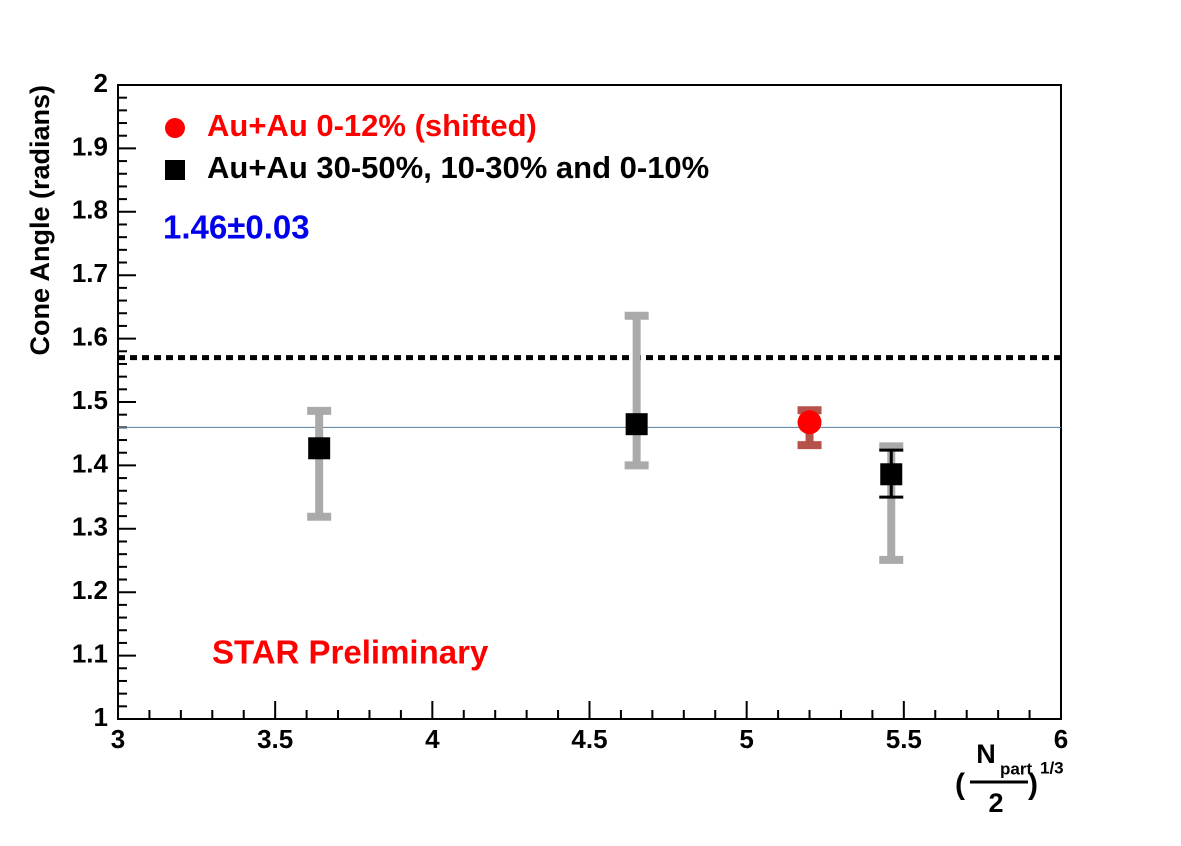 Image resolution: width=1181 pixels, height=846 pixels. I want to click on x-tick-label: 5, so click(746, 739).